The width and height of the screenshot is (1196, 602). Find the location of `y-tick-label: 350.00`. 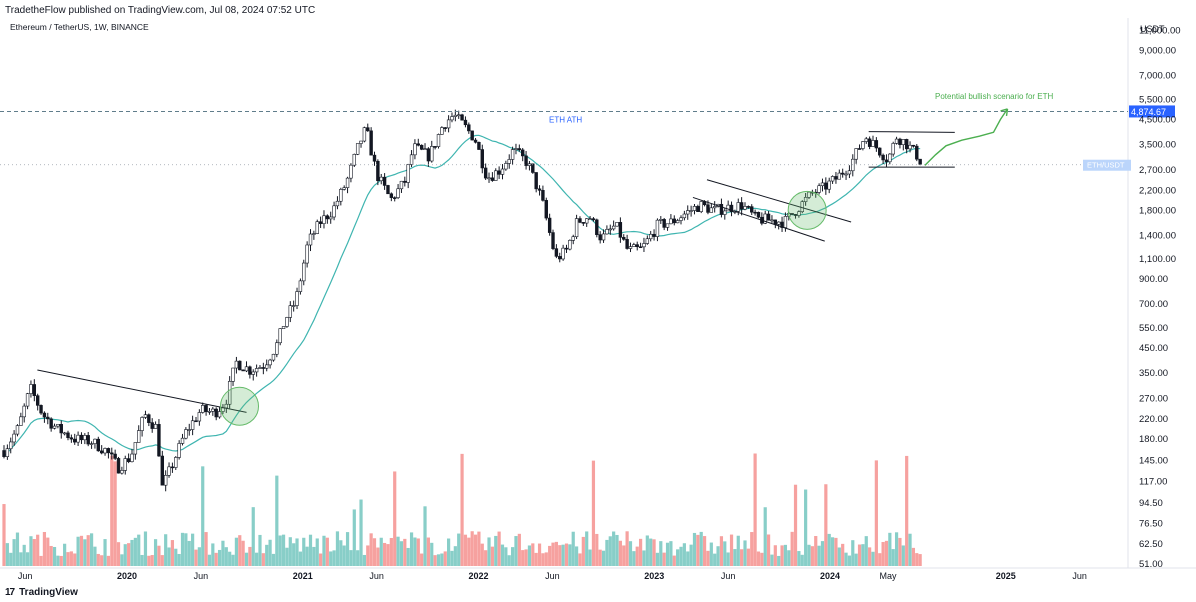

y-tick-label: 350.00 is located at coordinates (1153, 373).